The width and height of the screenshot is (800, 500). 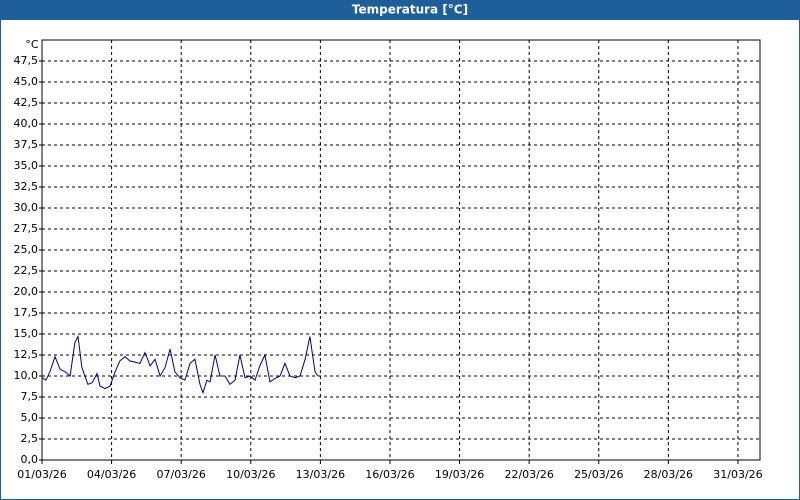 What do you see at coordinates (410, 10) in the screenshot?
I see `chart-title: Temperatura [°C]` at bounding box center [410, 10].